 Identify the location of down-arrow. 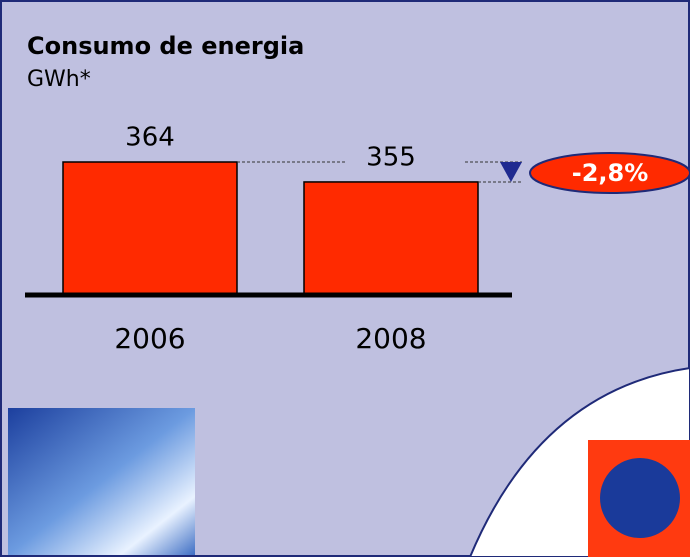
(511, 172).